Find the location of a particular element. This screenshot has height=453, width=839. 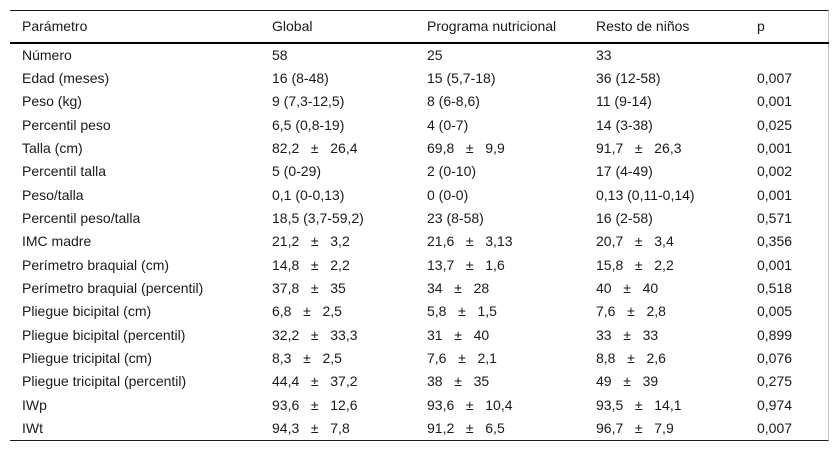

cell-global: 0,1 (0-0,13) is located at coordinates (308, 194).